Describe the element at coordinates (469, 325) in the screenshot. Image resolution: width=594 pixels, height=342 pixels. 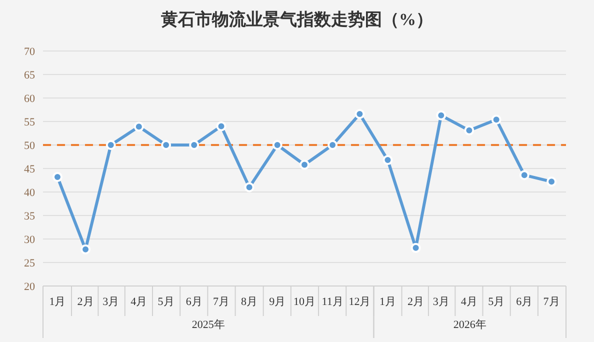
I see `text: 2026年` at that location.